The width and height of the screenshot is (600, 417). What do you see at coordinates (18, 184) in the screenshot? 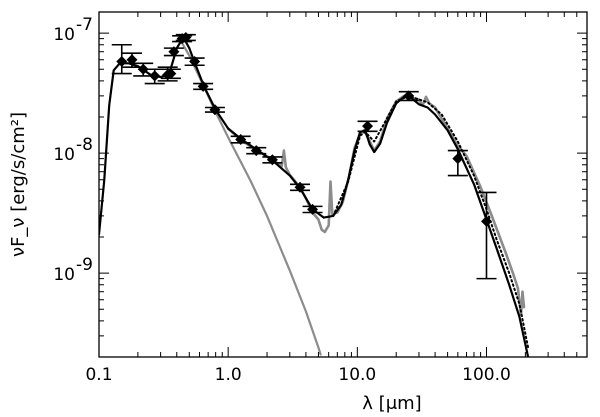
I see `y-axis-label: νF_ν [erg/s/cm²]` at bounding box center [18, 184].